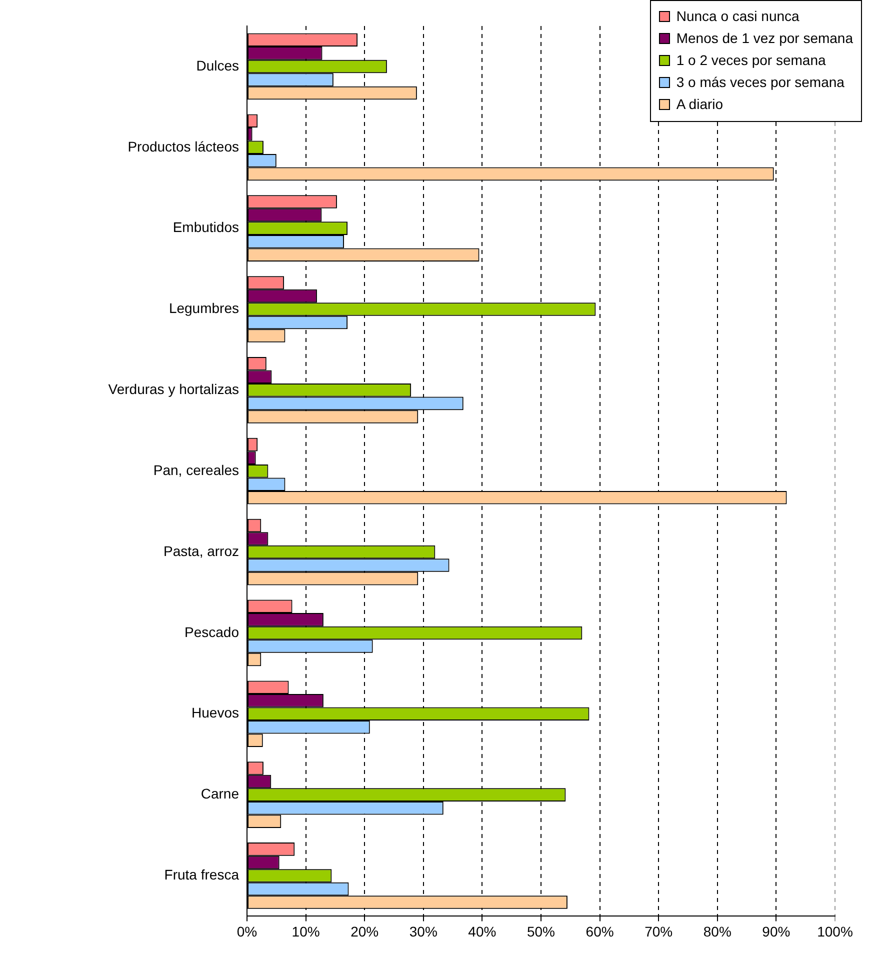  Describe the element at coordinates (541, 931) in the screenshot. I see `x-tick-label: 50%` at that location.